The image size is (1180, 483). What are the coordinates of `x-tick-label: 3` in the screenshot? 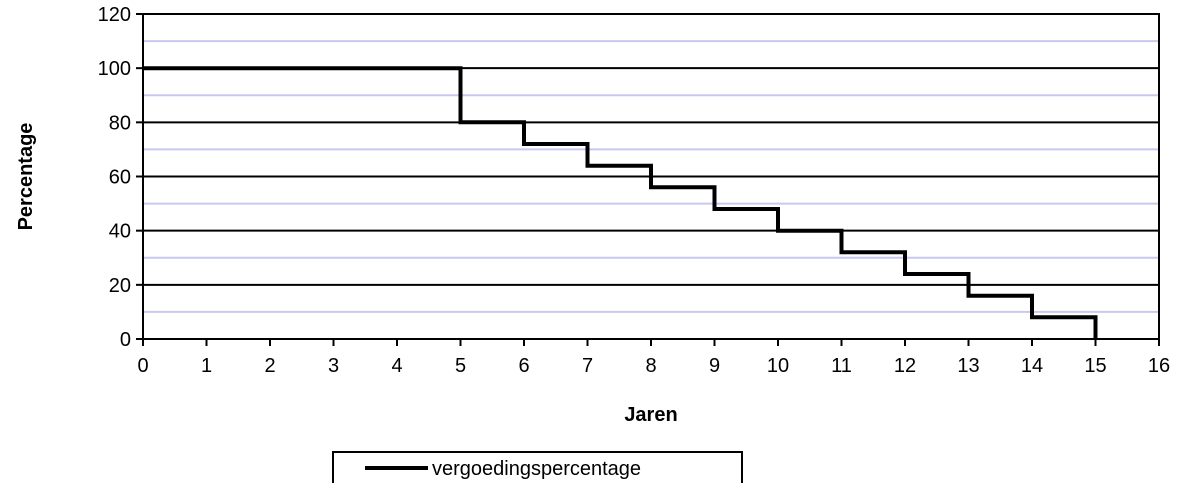 It's located at (333, 366).